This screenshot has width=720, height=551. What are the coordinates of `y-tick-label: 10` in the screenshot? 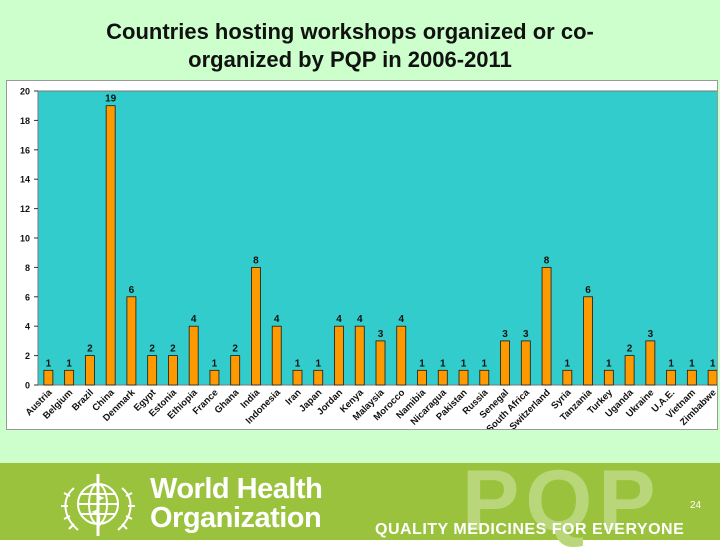 It's located at (25, 239).